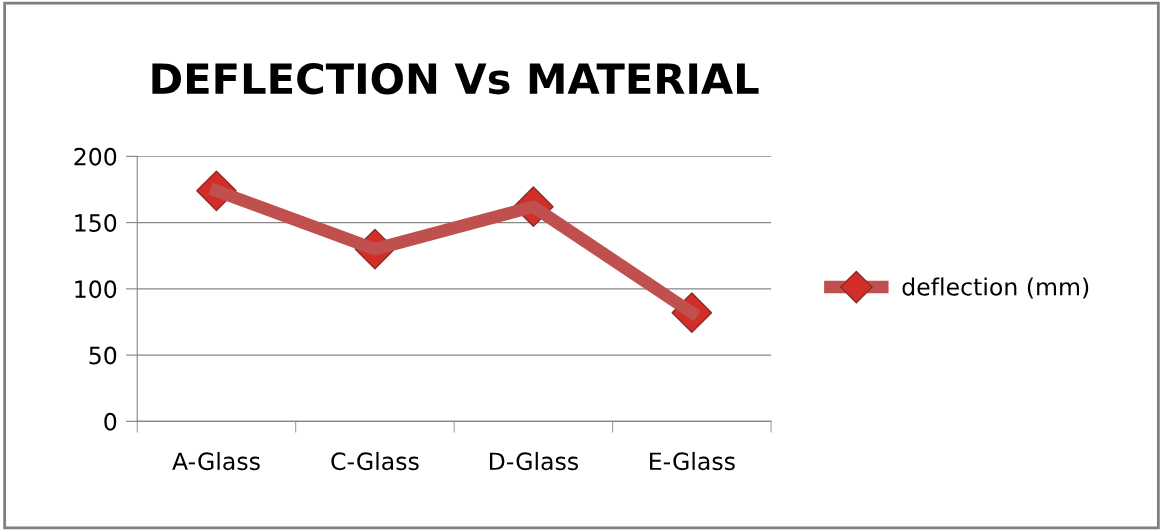  I want to click on y-tick-label: 50, so click(103, 355).